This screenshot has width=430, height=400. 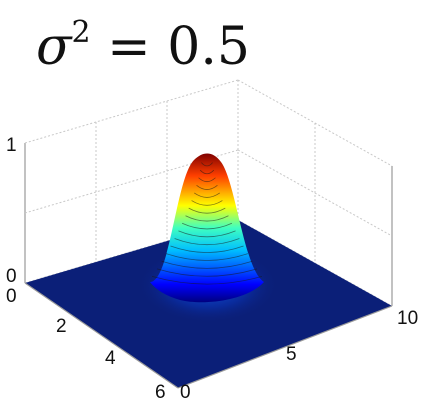 What do you see at coordinates (11, 296) in the screenshot?
I see `y-tick-label: 0` at bounding box center [11, 296].